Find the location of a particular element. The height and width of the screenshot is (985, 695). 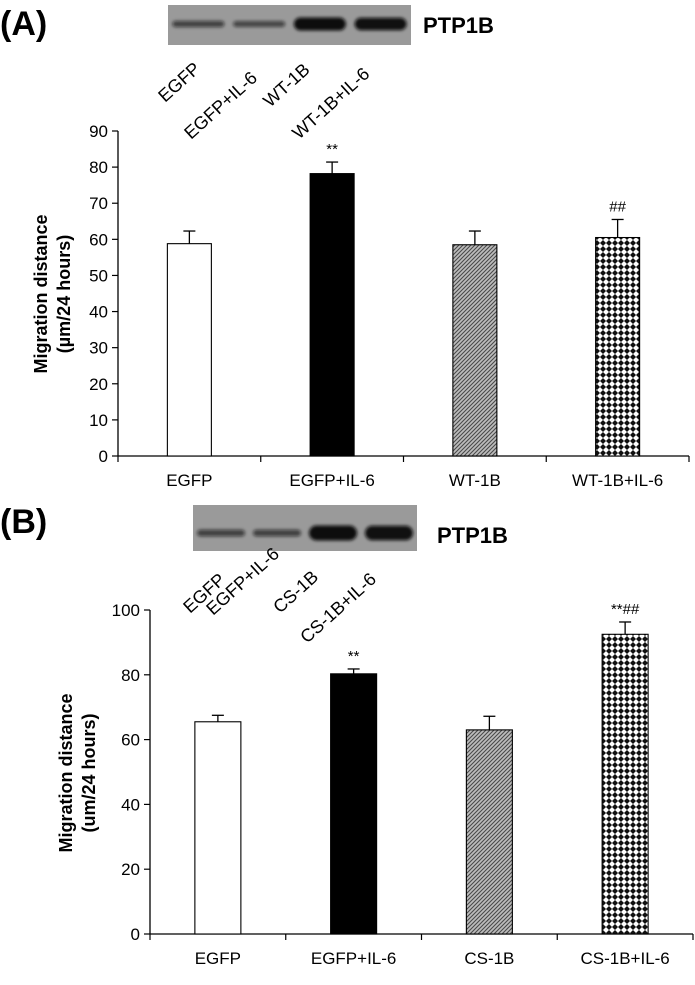

blot-a-bands is located at coordinates (289, 24).